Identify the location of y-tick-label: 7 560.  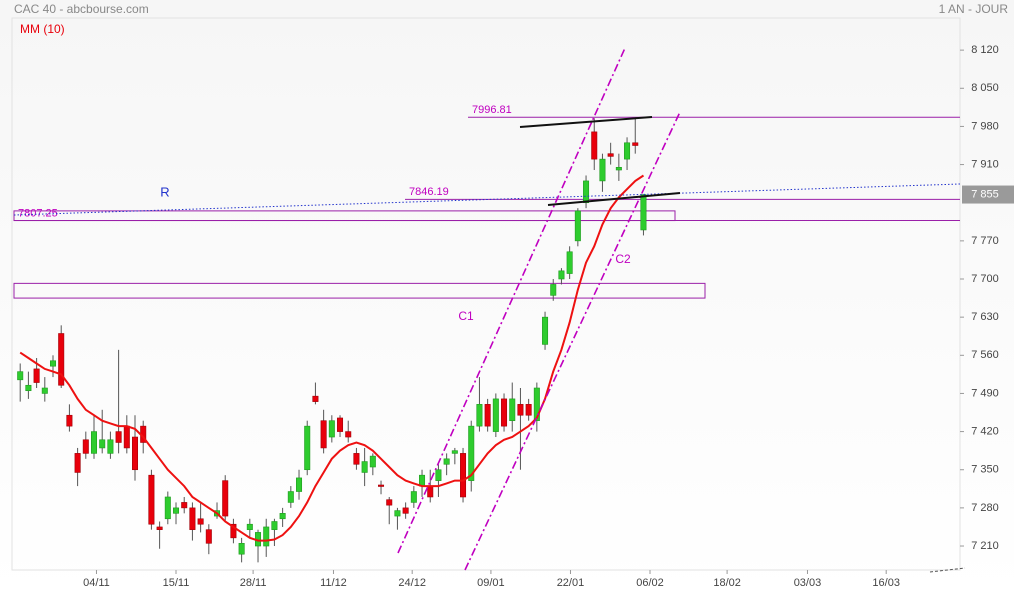
(985, 355).